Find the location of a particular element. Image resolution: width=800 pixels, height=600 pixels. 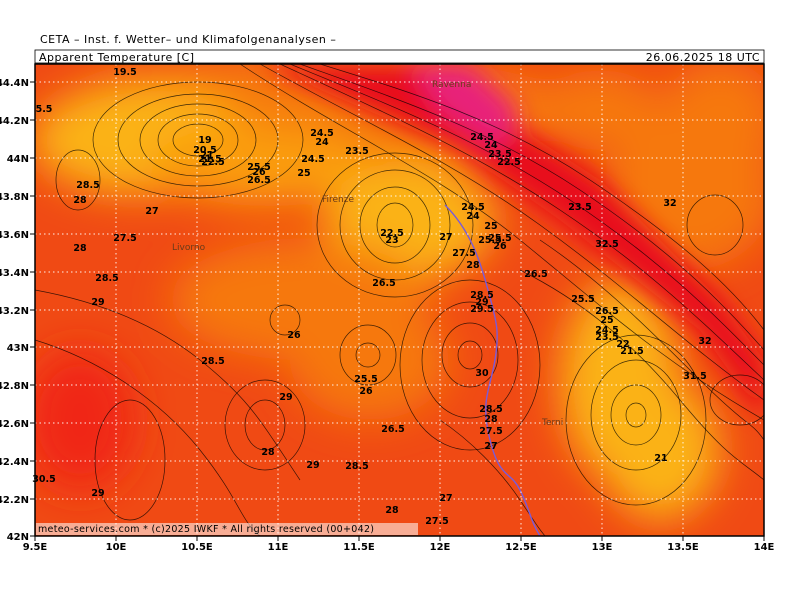

city-firenze: Firenze is located at coordinates (338, 200).